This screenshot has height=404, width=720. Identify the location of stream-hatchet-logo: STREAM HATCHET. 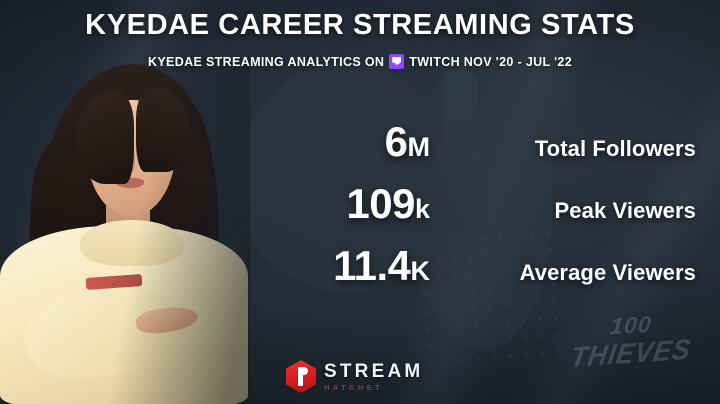
(354, 376).